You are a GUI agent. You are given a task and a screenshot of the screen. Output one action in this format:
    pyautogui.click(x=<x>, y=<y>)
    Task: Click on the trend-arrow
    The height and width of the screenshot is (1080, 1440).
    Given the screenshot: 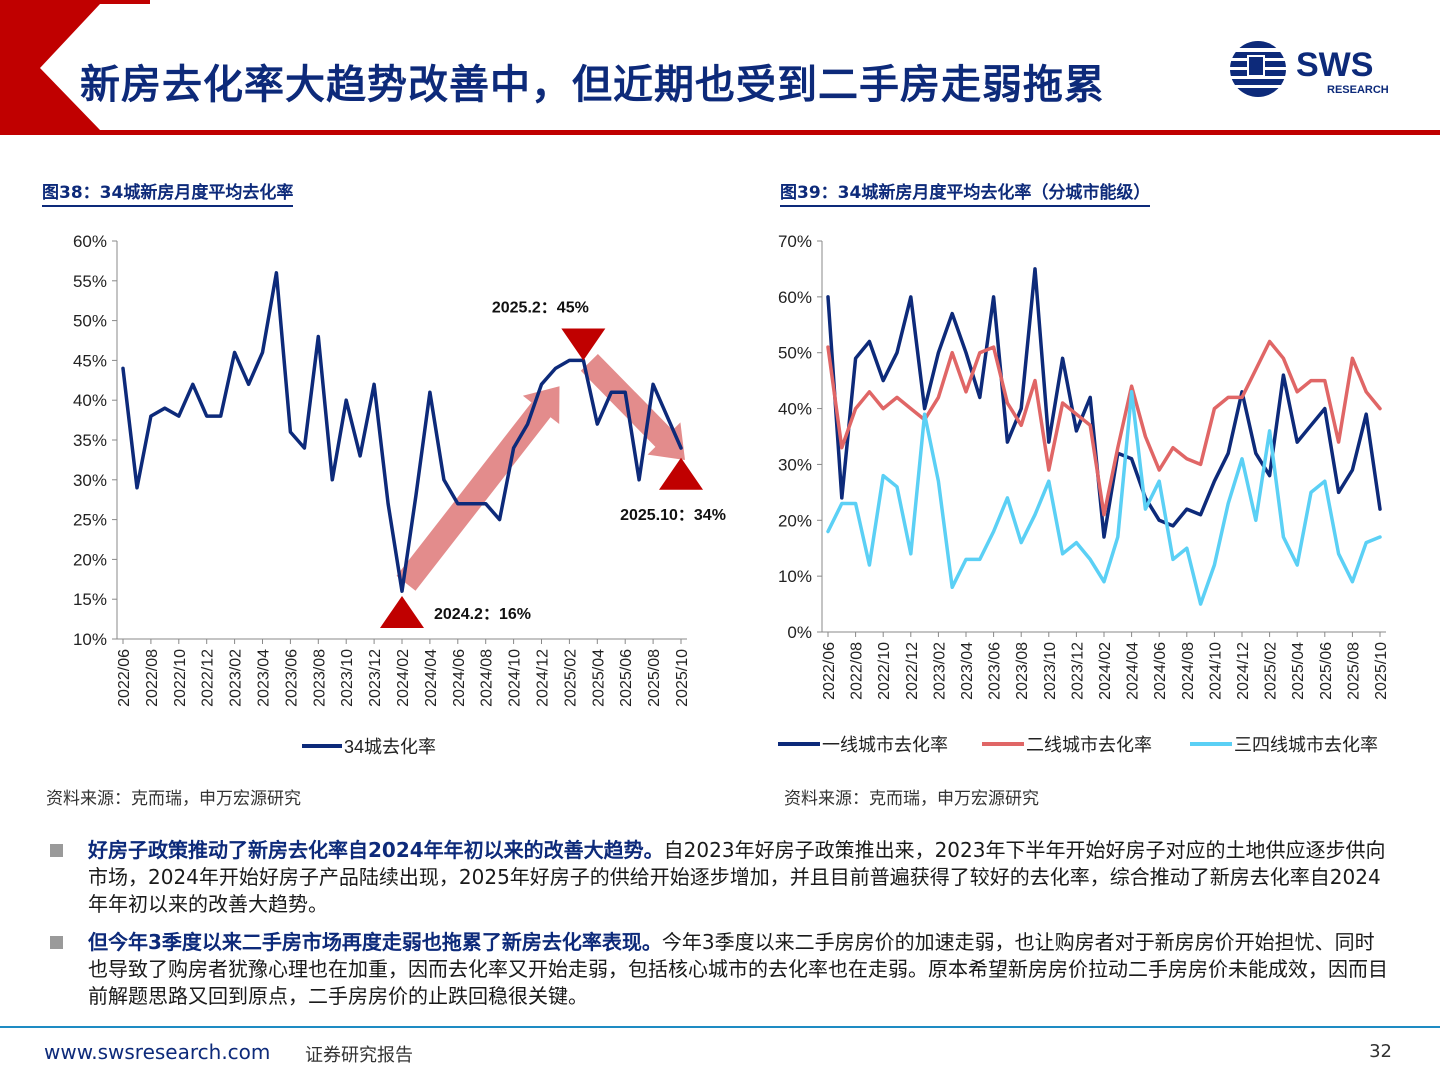 What is the action you would take?
    pyautogui.click(x=632, y=407)
    